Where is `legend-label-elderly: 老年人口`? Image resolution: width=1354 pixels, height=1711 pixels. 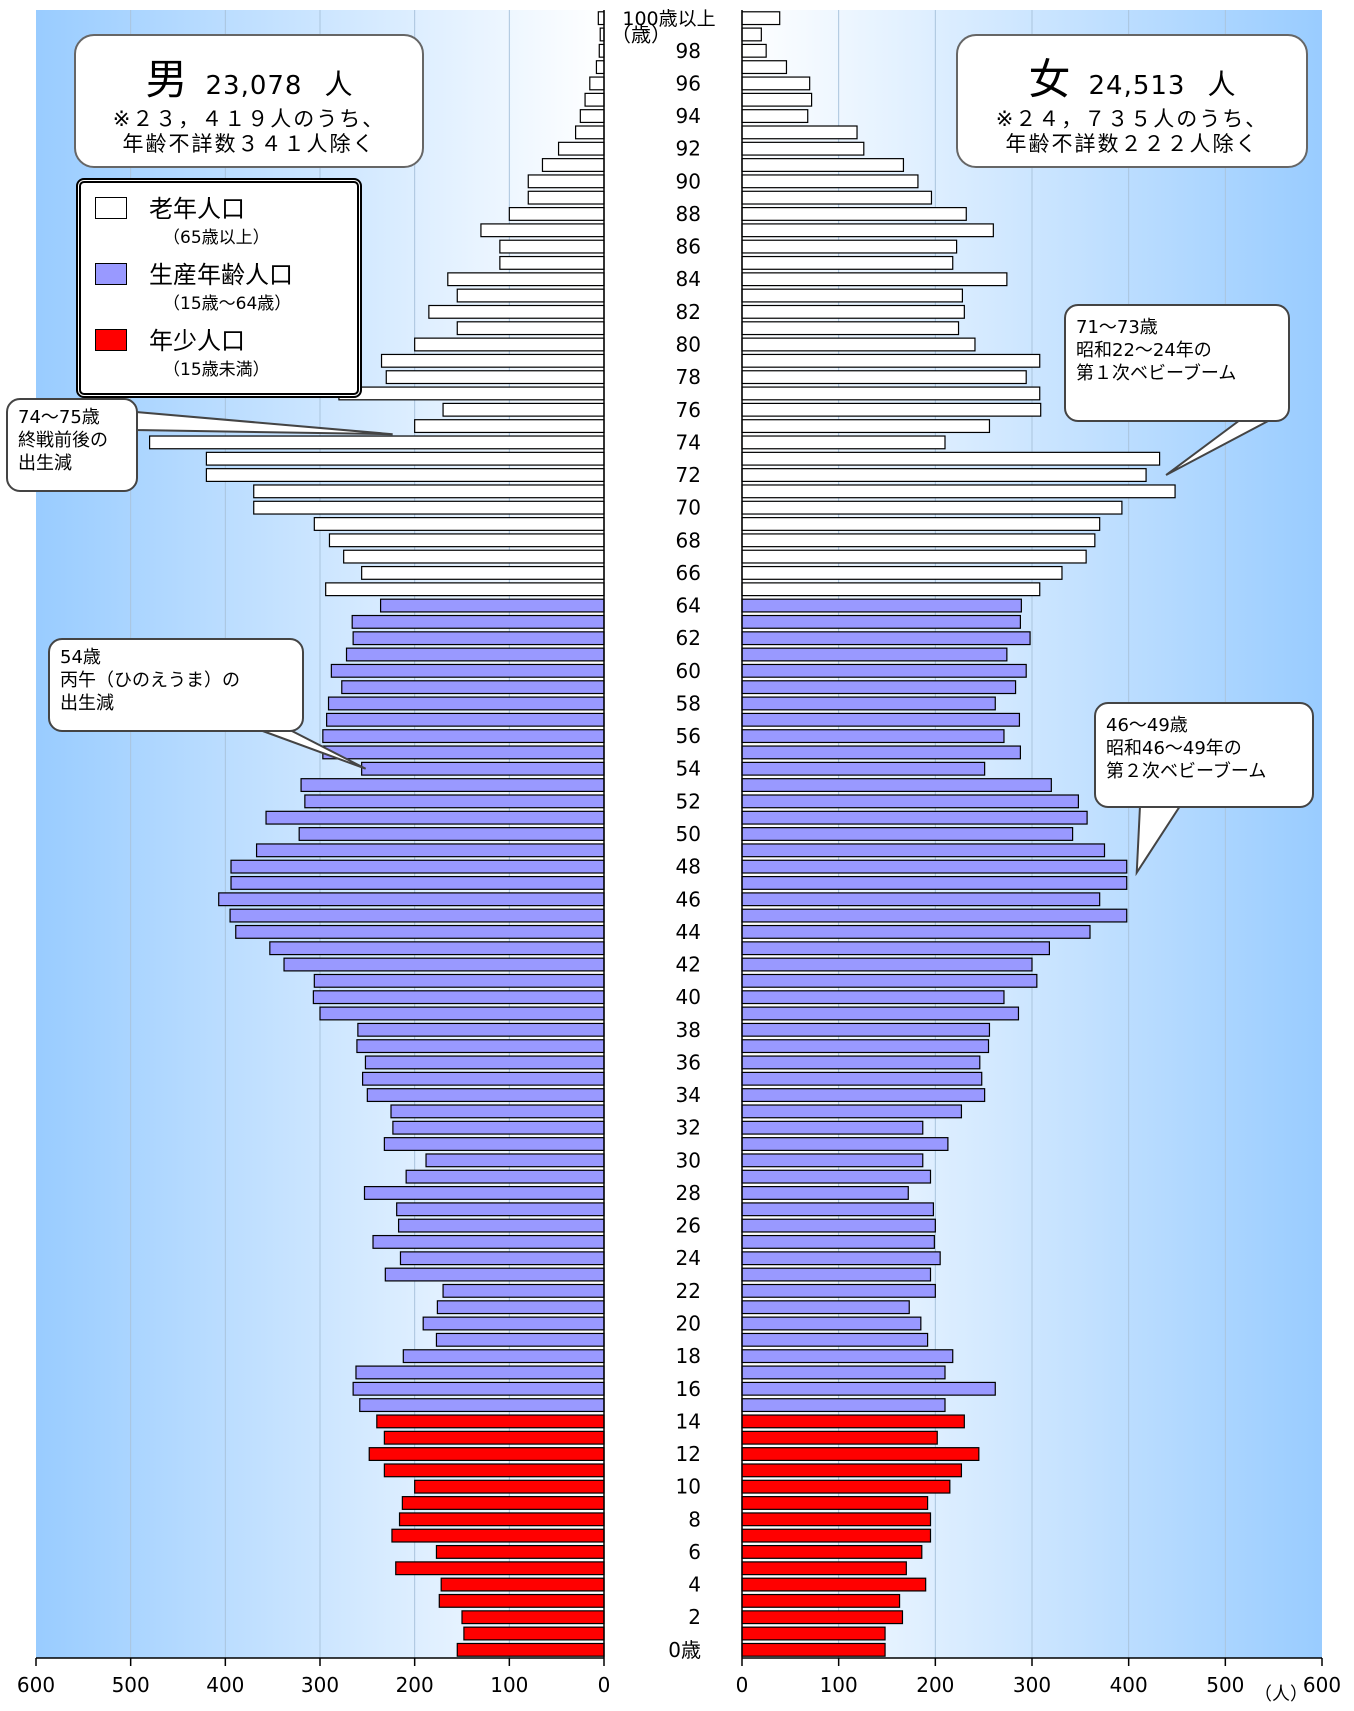
legend-label-elderly: 老年人口 is located at coordinates (197, 209).